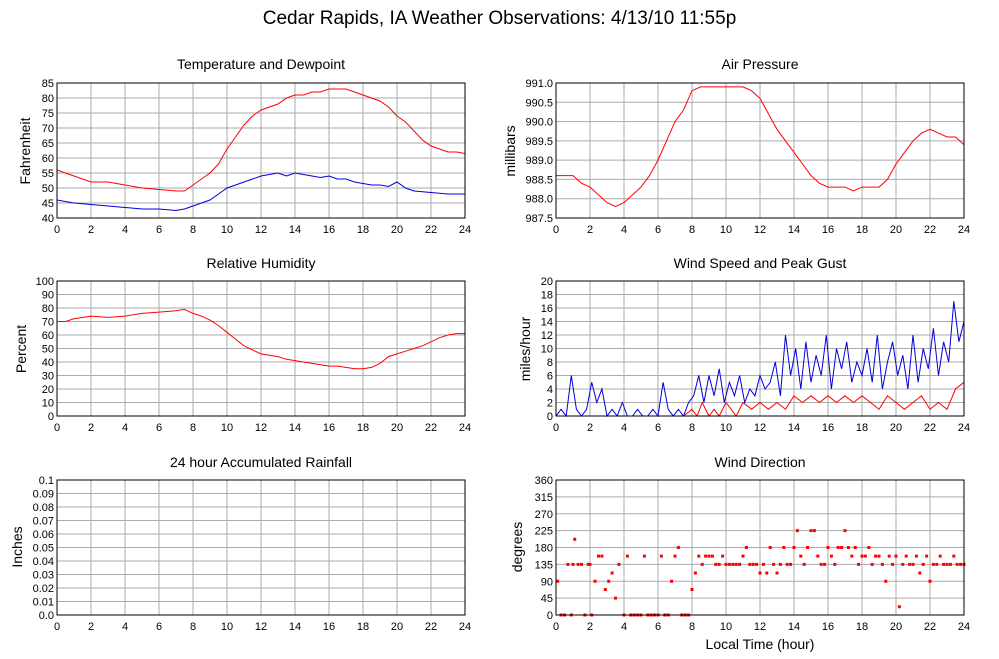 This screenshot has height=659, width=999. I want to click on y-tick-label: 14, so click(547, 323).